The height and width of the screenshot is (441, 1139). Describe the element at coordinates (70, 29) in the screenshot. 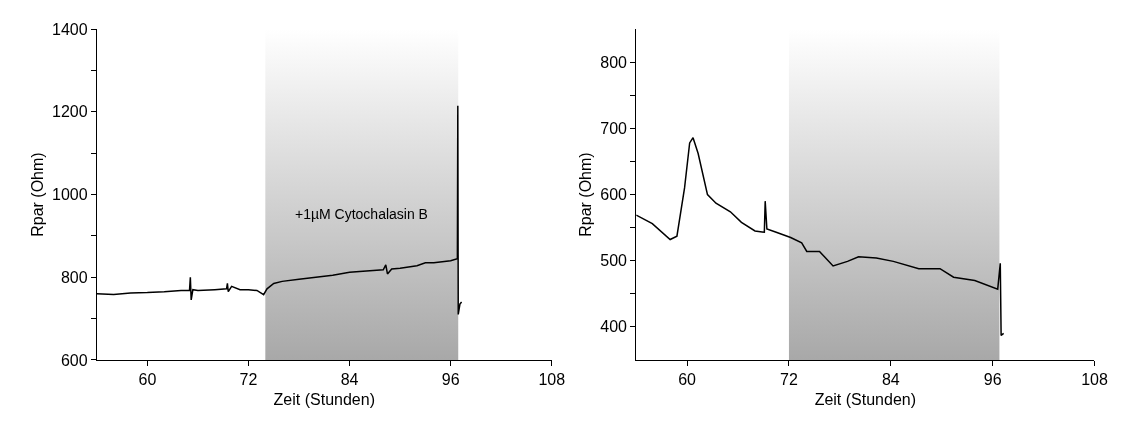

I see `y-tick-label: 1400` at that location.